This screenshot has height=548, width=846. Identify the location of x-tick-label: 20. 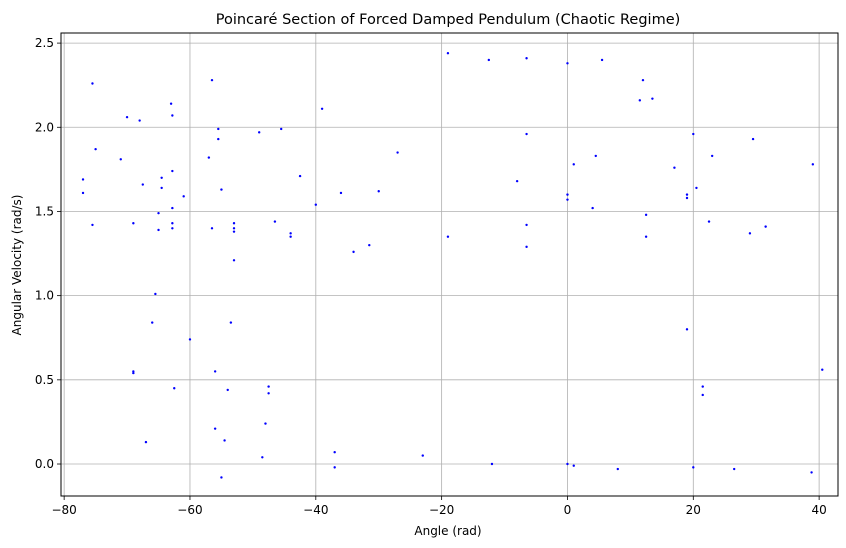
(693, 510).